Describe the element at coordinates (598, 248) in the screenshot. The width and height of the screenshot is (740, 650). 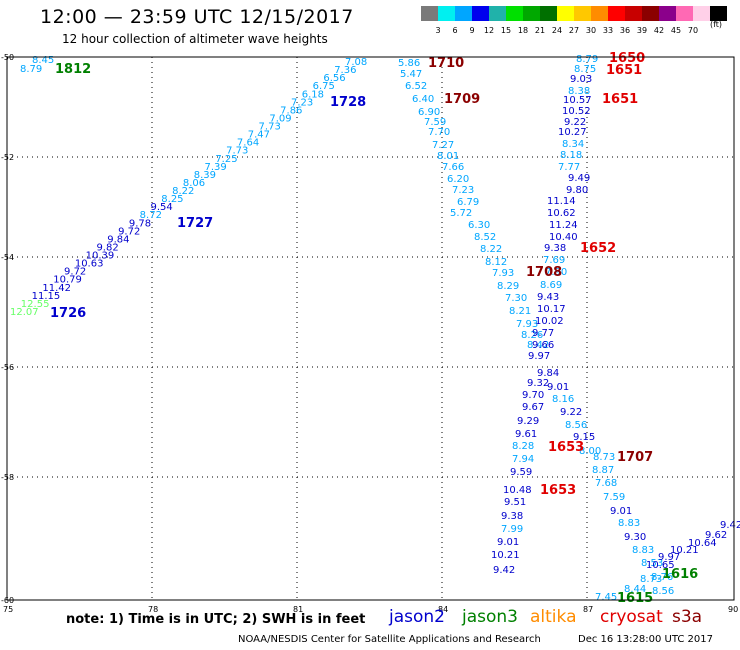
I see `pass-time-label: 1652` at that location.